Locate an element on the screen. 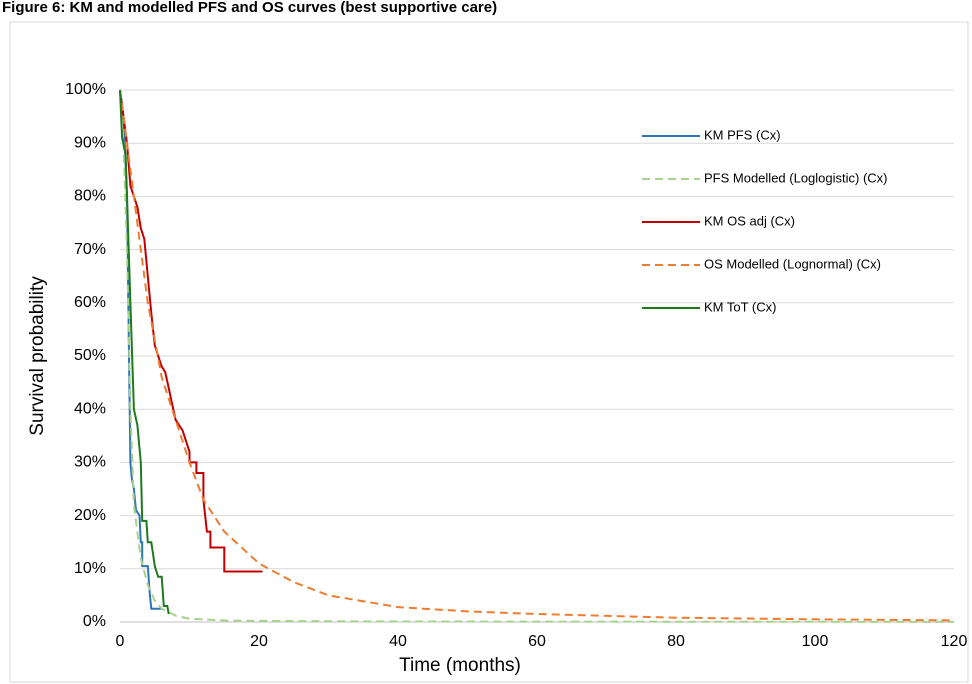 The width and height of the screenshot is (972, 684). y-tick-label: 90% is located at coordinates (90, 142).